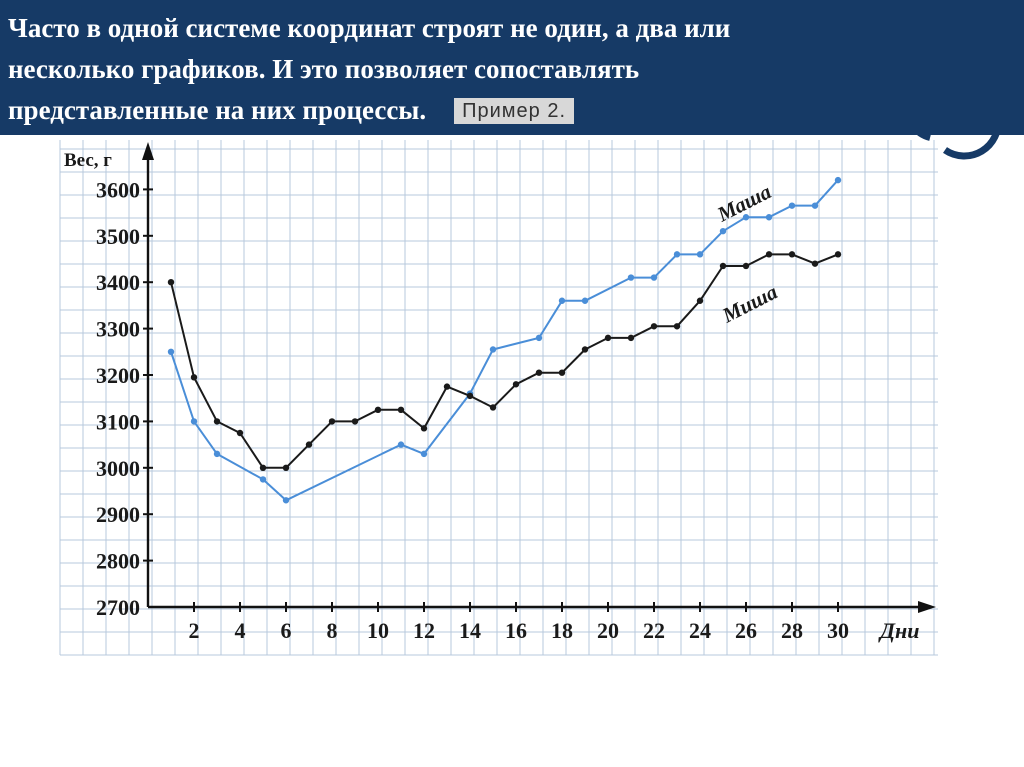  What do you see at coordinates (118, 282) in the screenshot?
I see `y-tick-label: 3400` at bounding box center [118, 282].